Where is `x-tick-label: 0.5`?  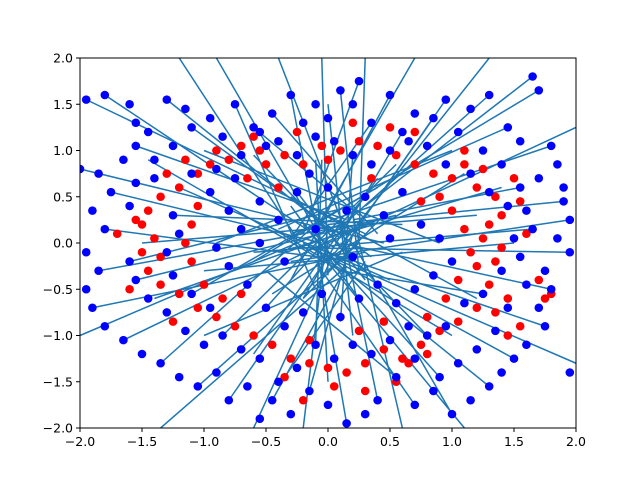 x-tick-label: 0.5 is located at coordinates (390, 441).